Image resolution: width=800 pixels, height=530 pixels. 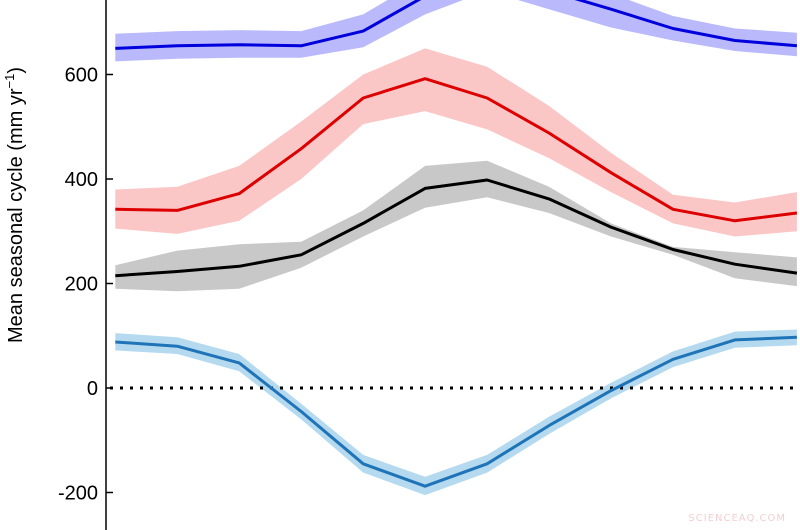 I want to click on y-ticks: -200 0 200 400 600, so click(x=85, y=285).